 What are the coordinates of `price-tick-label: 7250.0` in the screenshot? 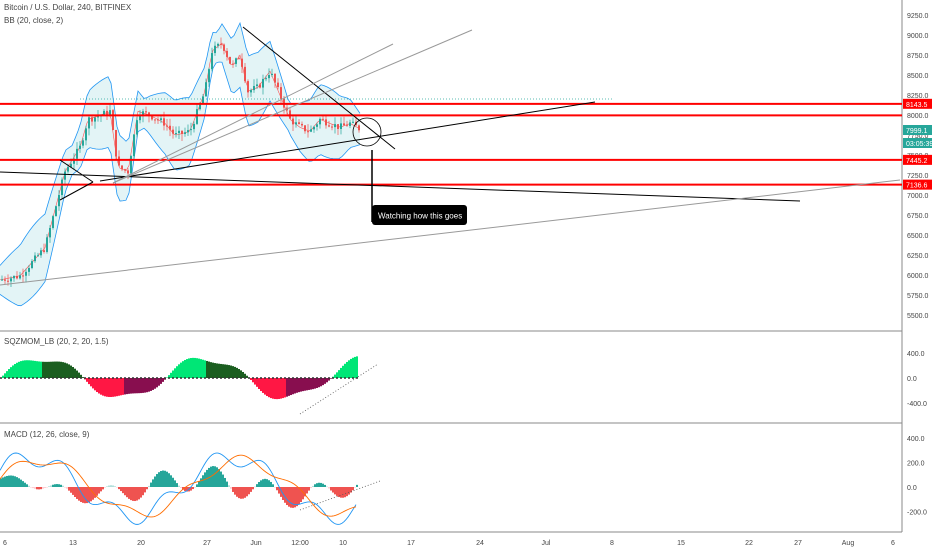 It's located at (918, 176).